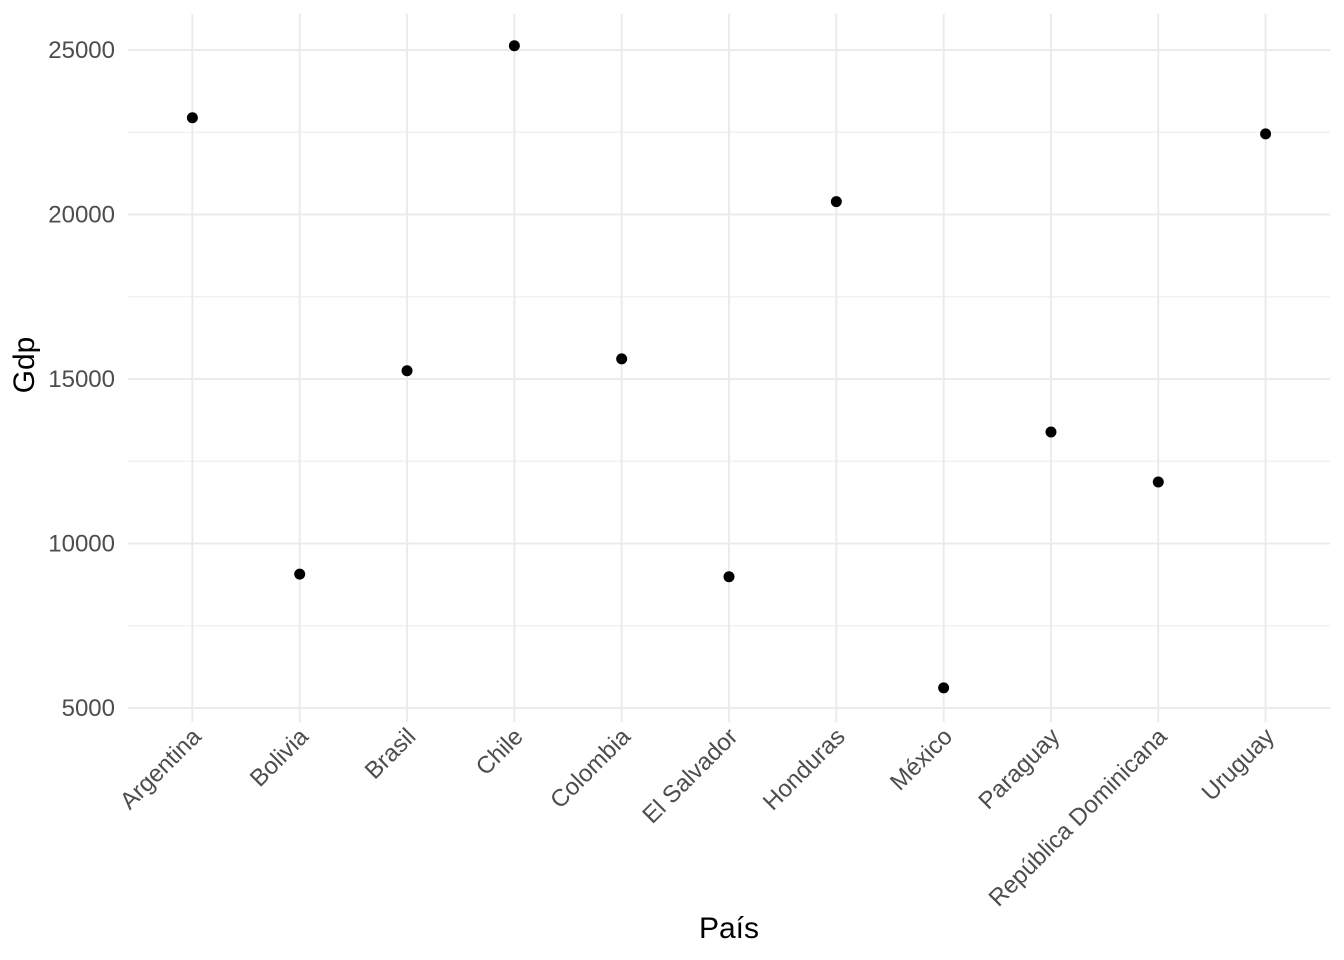  What do you see at coordinates (1019, 769) in the screenshot?
I see `x-tick-label: Paraguay` at bounding box center [1019, 769].